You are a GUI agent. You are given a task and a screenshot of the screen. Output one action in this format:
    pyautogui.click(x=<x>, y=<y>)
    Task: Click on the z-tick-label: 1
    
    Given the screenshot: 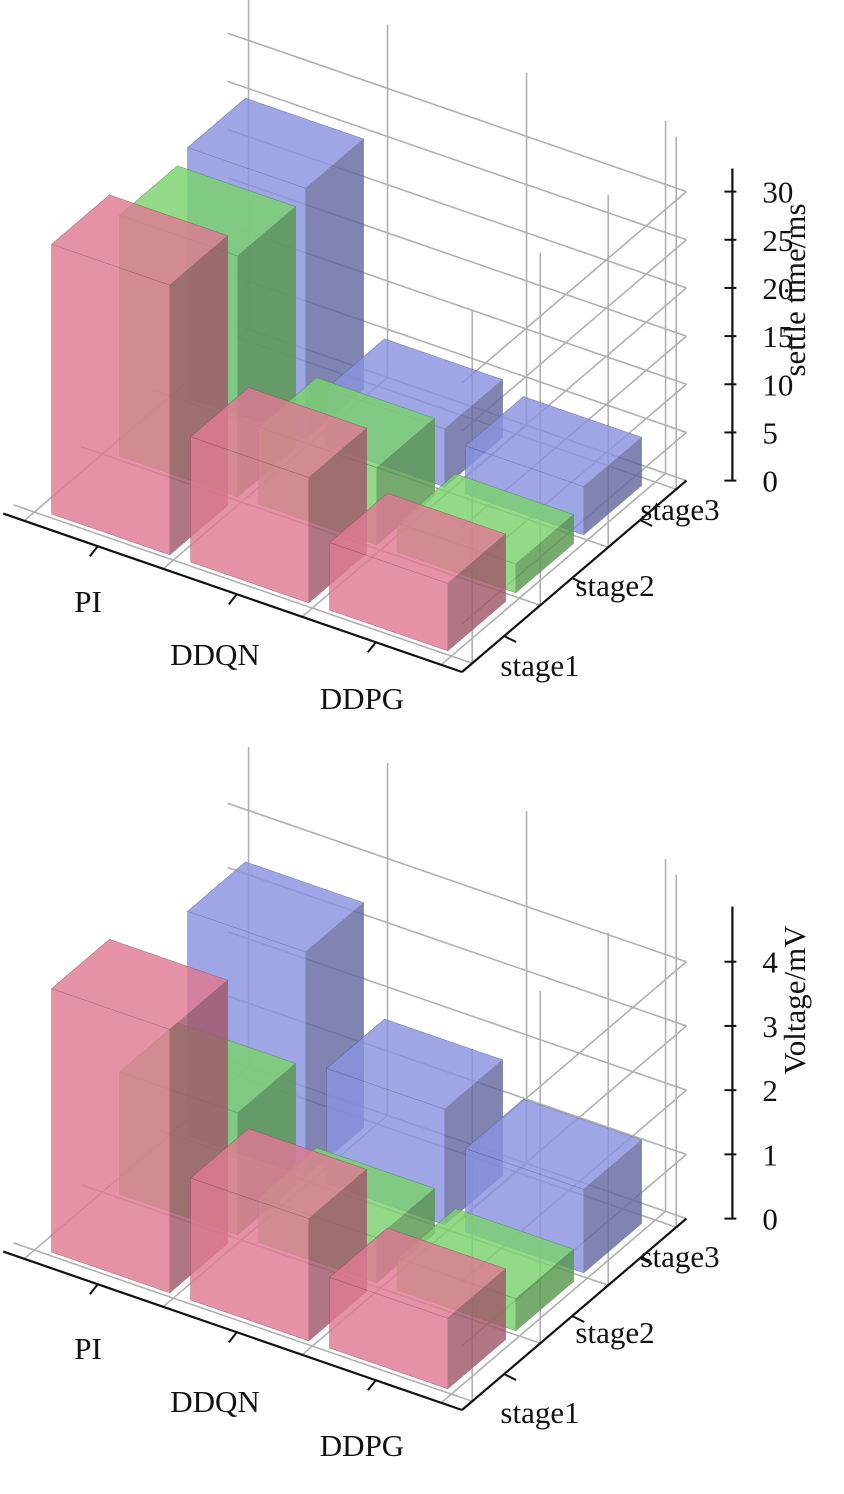 What is the action you would take?
    pyautogui.click(x=770, y=1154)
    